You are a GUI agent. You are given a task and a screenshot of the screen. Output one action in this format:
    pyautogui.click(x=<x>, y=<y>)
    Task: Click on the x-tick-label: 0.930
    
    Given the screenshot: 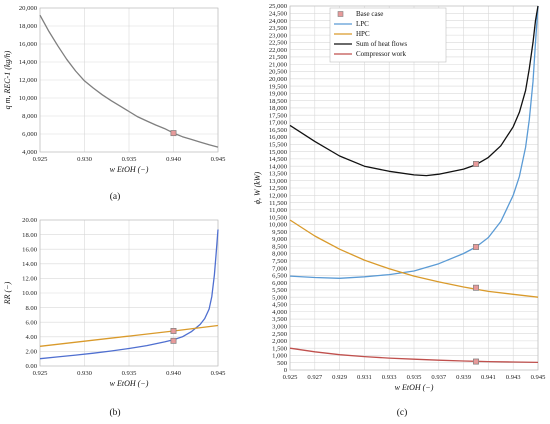 What is the action you would take?
    pyautogui.click(x=85, y=373)
    